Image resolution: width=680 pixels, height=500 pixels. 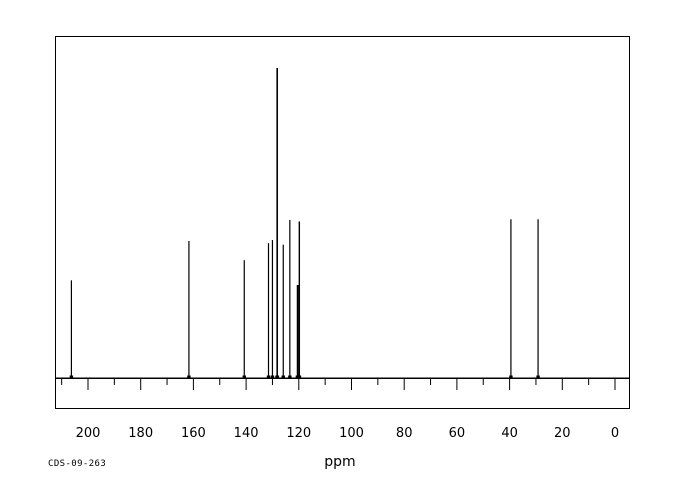 What do you see at coordinates (298, 433) in the screenshot?
I see `axis-tick-label: 120` at bounding box center [298, 433].